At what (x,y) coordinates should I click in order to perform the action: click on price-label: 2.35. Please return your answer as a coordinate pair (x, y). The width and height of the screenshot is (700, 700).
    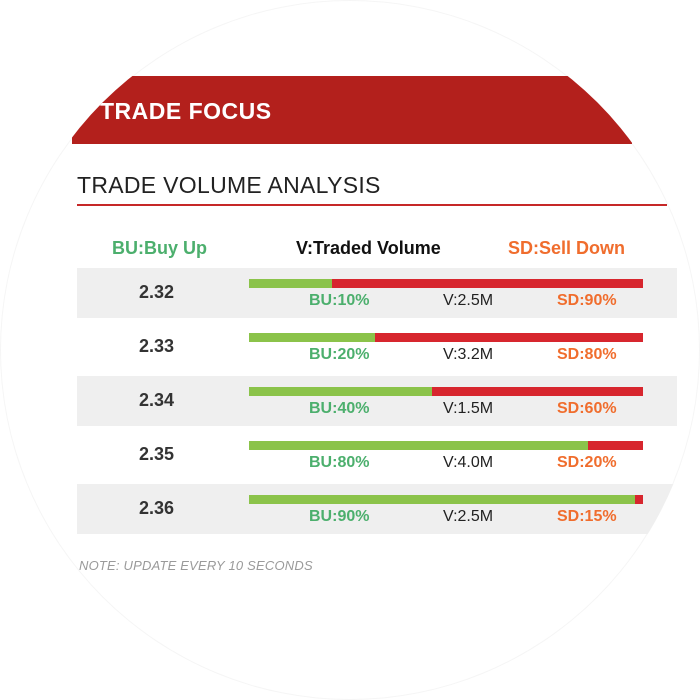
    Looking at the image, I should click on (157, 454).